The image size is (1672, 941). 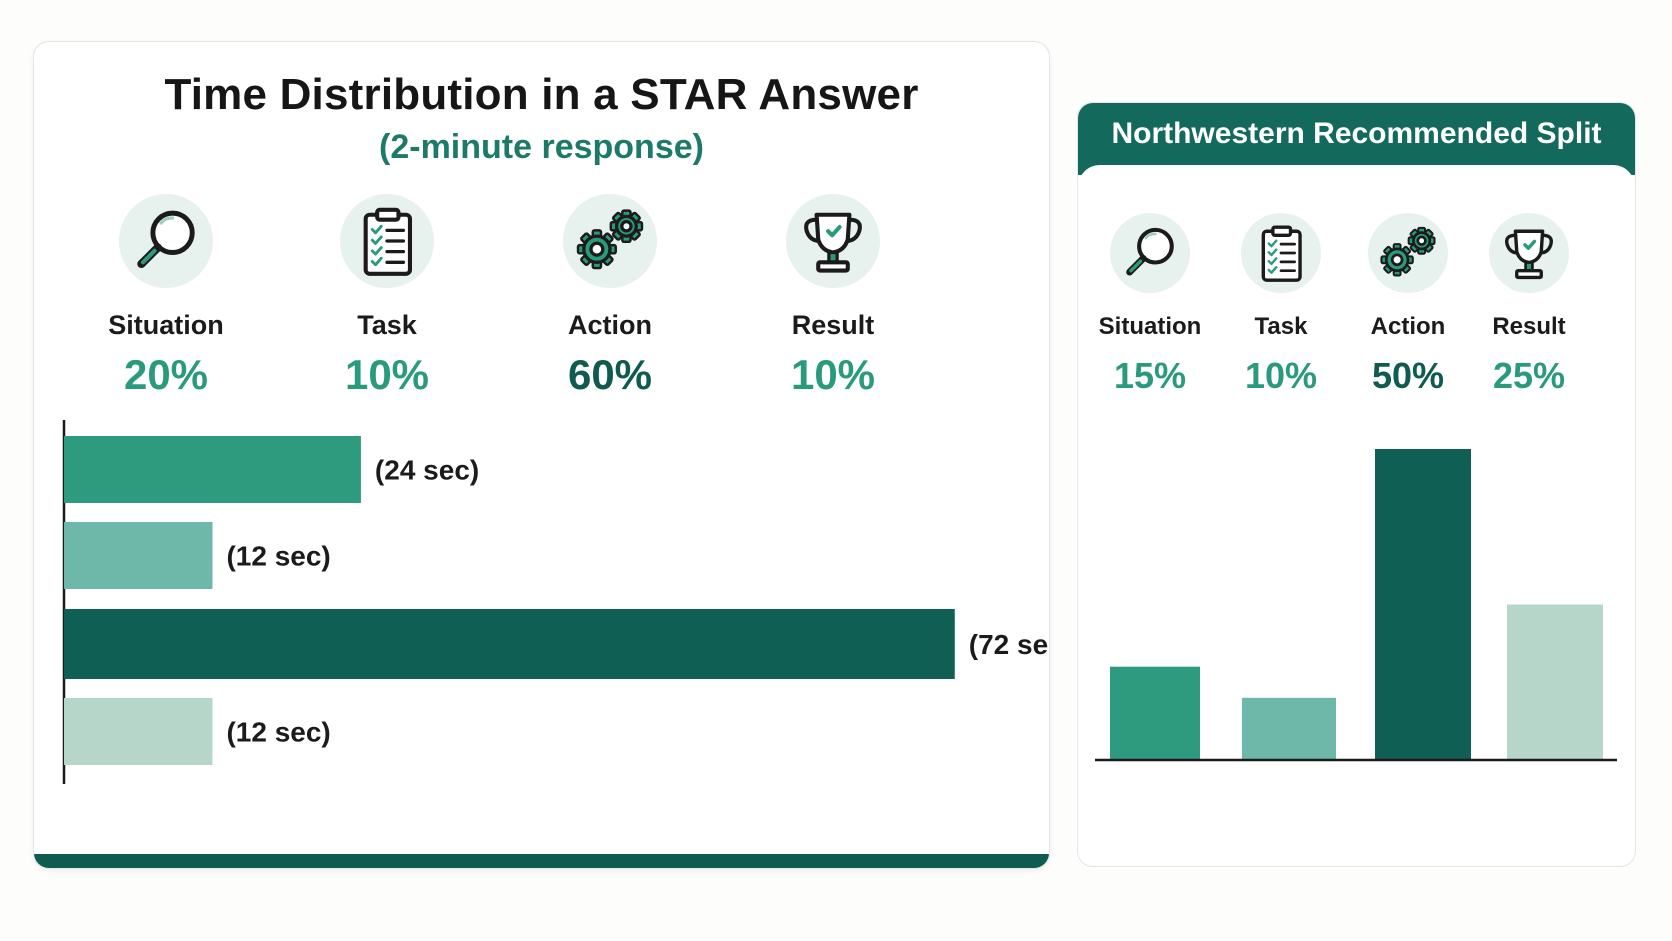 I want to click on phase-percentage: 60%, so click(x=610, y=374).